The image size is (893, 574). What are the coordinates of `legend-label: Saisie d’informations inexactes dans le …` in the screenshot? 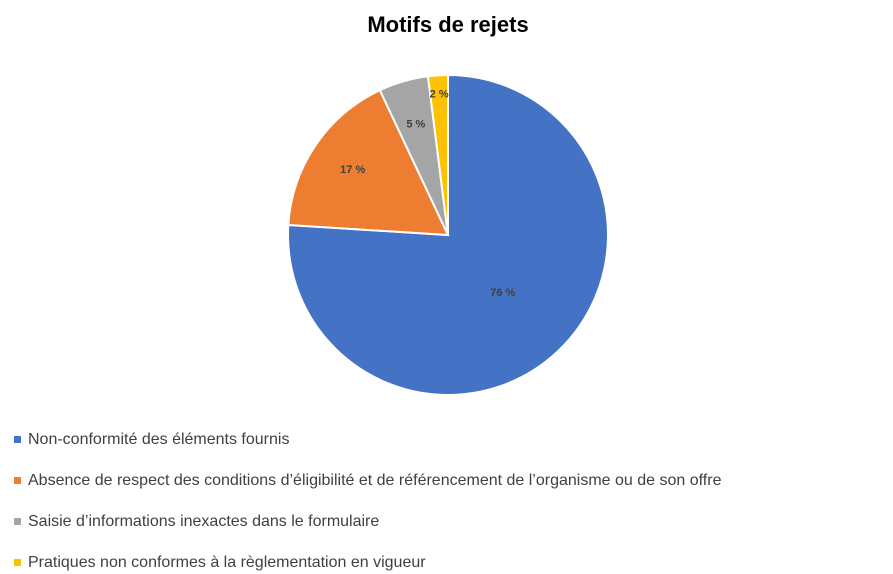 It's located at (203, 521).